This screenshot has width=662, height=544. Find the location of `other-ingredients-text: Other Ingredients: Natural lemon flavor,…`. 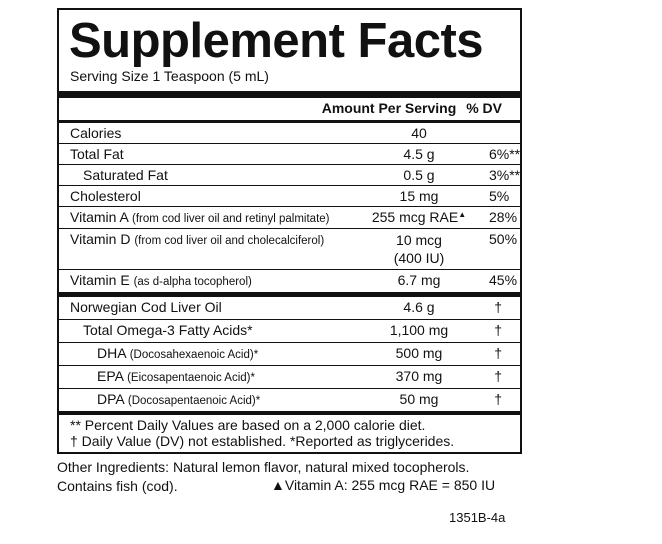

other-ingredients-text: Other Ingredients: Natural lemon flavor,… is located at coordinates (263, 467).